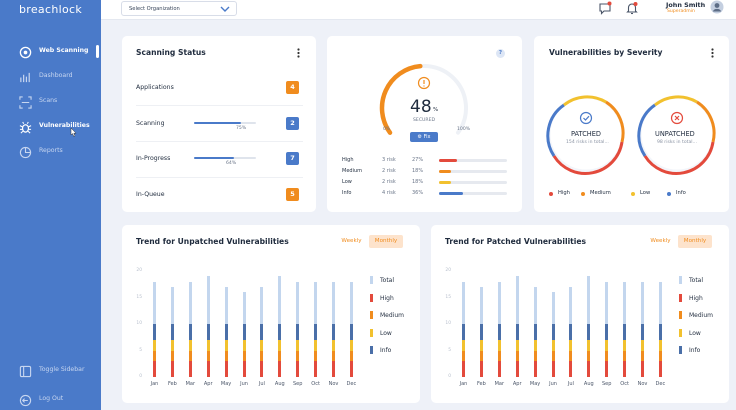 The height and width of the screenshot is (410, 736). Describe the element at coordinates (50, 128) in the screenshot. I see `sidebar-item-vulnerabilities: Vulnerabilities` at that location.